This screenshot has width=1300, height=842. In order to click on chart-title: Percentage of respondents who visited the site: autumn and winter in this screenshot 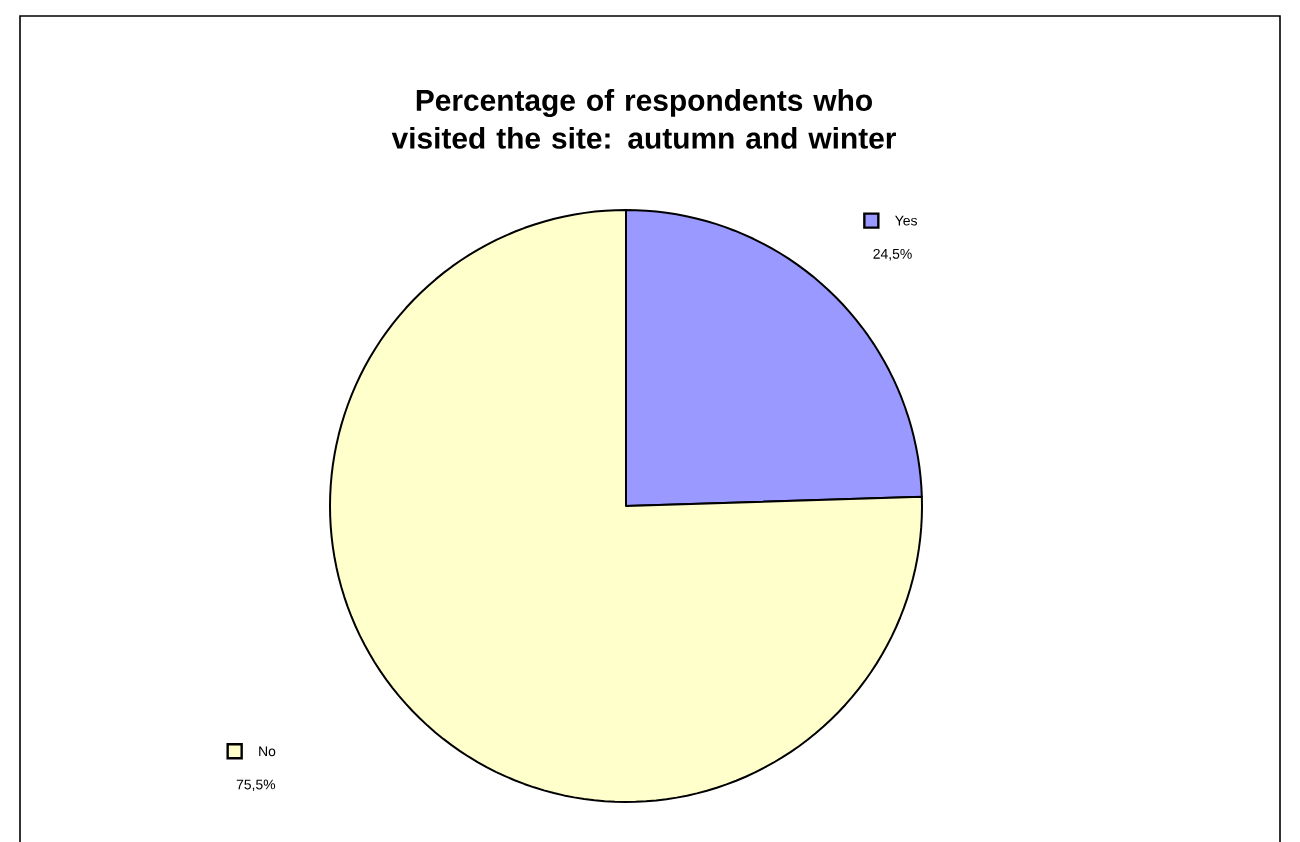, I will do `click(643, 119)`.